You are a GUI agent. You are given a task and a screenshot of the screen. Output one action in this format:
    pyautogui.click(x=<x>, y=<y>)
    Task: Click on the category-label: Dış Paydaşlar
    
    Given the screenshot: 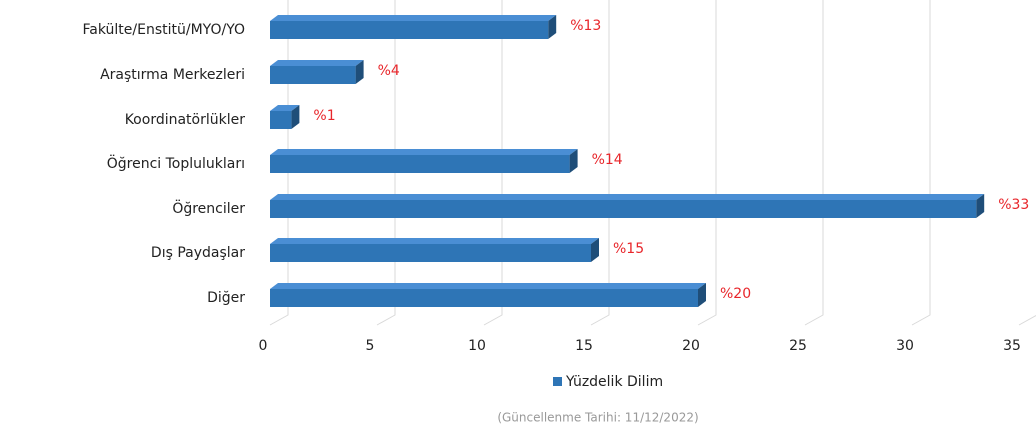 What is the action you would take?
    pyautogui.click(x=198, y=253)
    